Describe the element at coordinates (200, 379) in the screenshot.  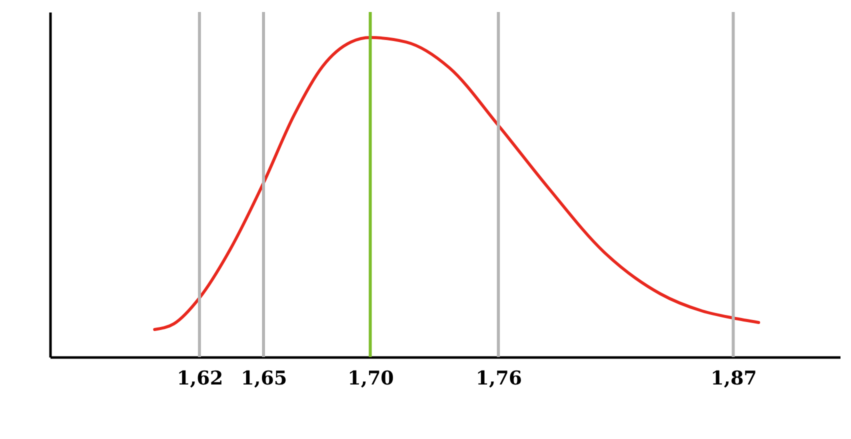
I see `x-tick-label: 1,62` at that location.